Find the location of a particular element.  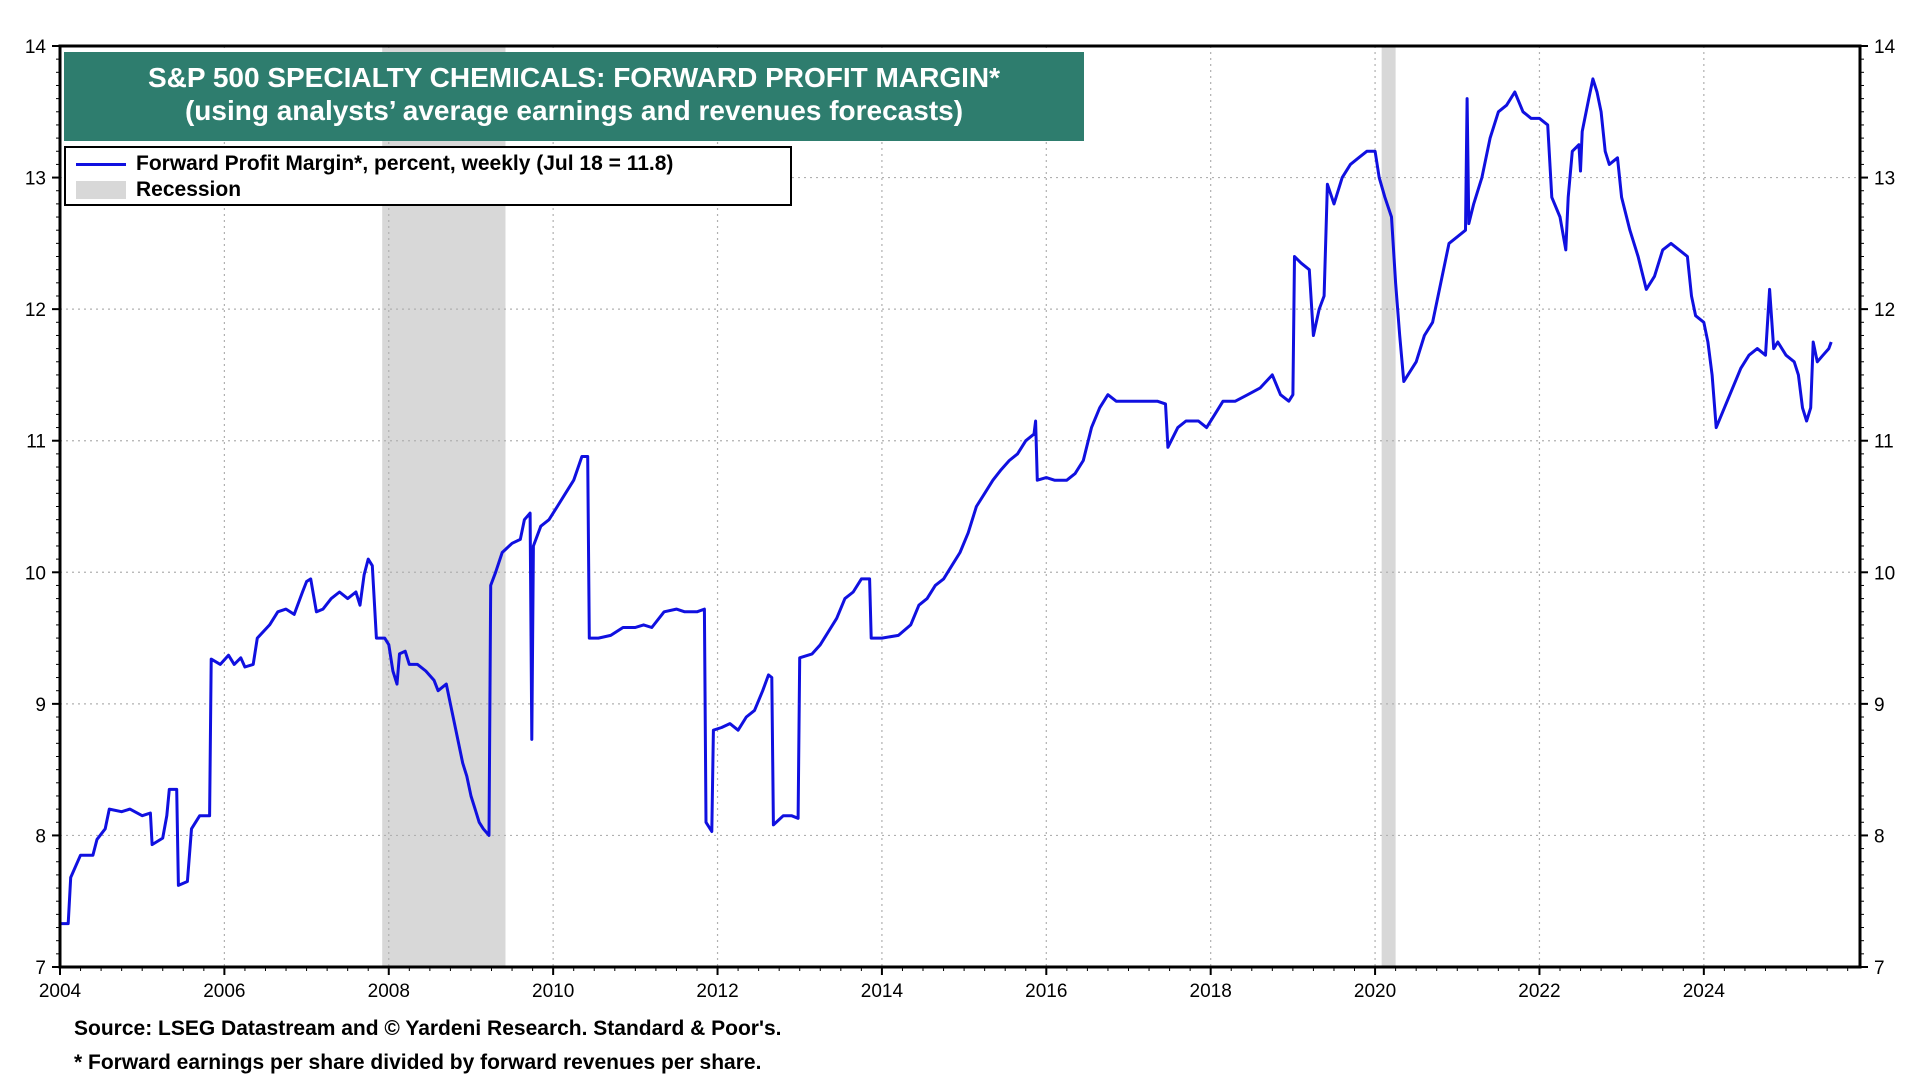

y-tick-label-right: 10 is located at coordinates (1884, 573).